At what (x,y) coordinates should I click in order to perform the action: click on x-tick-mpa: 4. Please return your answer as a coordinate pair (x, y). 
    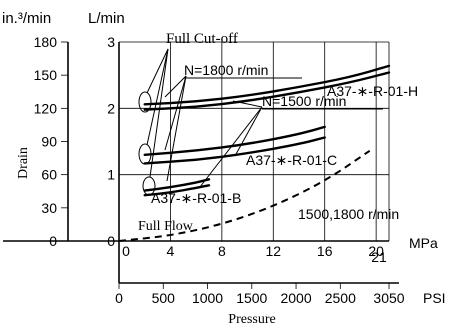
    Looking at the image, I should click on (171, 251).